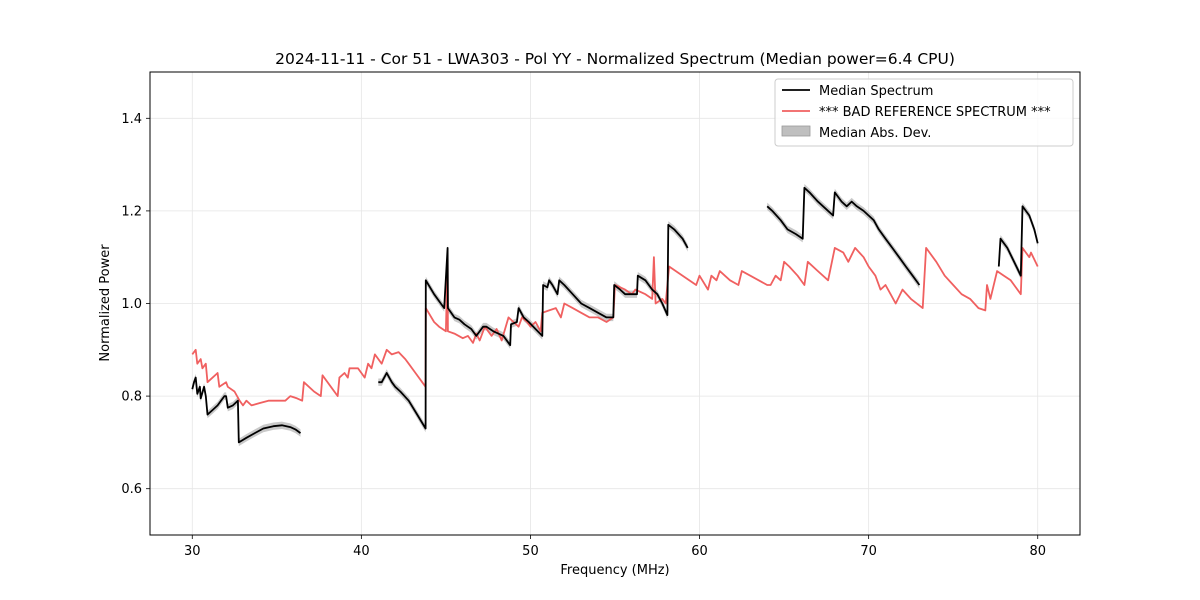 The image size is (1200, 600). What do you see at coordinates (876, 91) in the screenshot?
I see `legend-label-median: Median Spectrum` at bounding box center [876, 91].